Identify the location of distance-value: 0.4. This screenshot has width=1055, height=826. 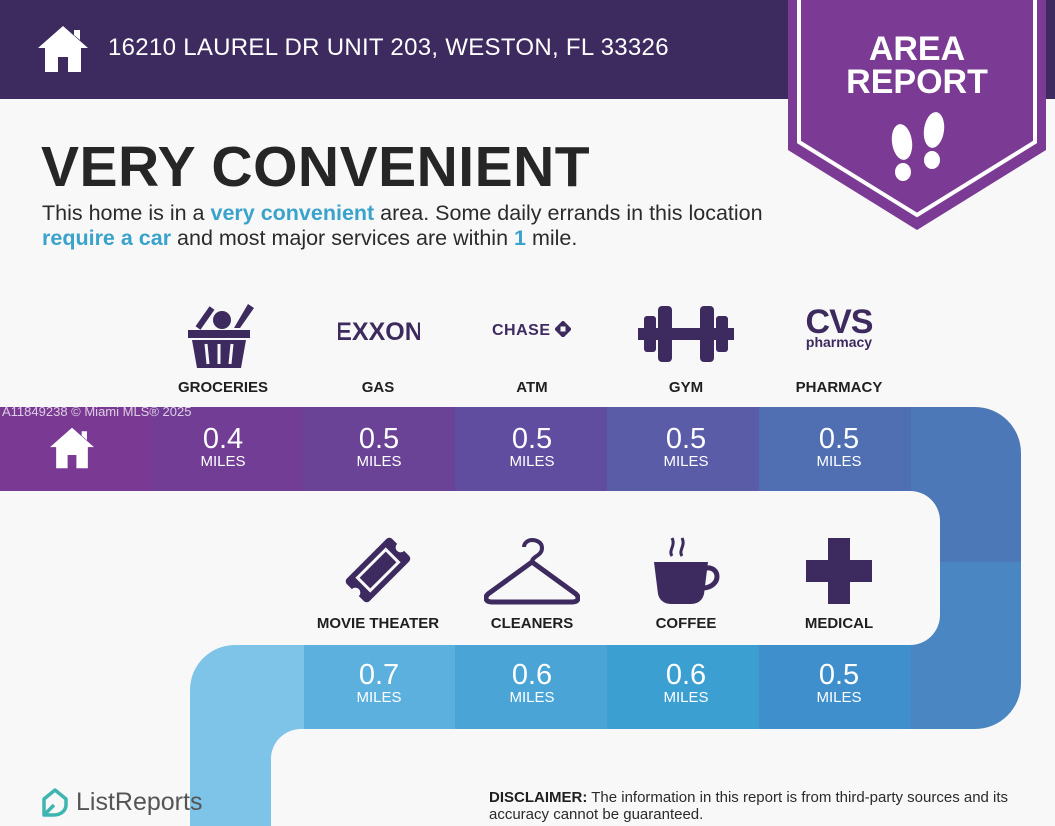
(223, 439).